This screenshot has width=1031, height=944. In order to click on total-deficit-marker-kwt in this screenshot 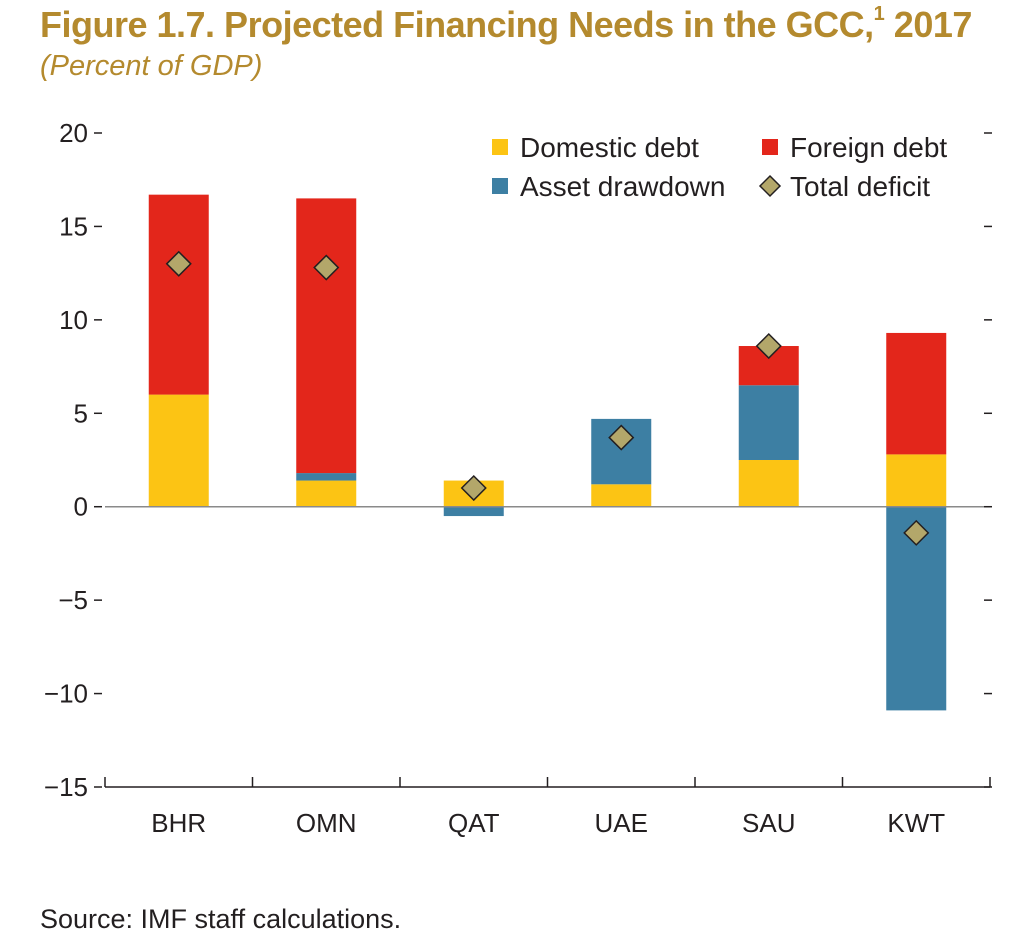, I will do `click(916, 532)`.